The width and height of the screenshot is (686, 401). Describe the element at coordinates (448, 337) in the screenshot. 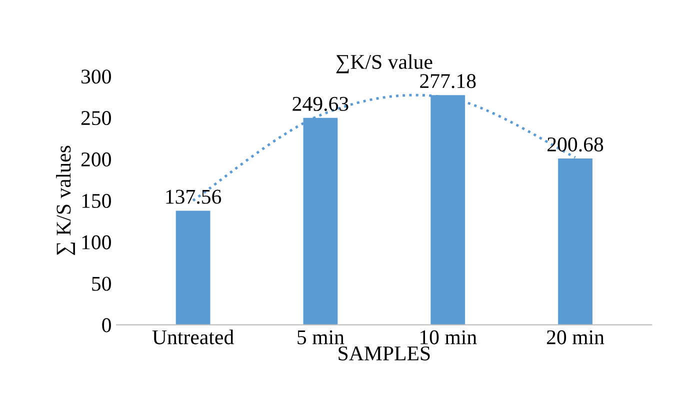

I see `x-tick-label: 10 min` at that location.